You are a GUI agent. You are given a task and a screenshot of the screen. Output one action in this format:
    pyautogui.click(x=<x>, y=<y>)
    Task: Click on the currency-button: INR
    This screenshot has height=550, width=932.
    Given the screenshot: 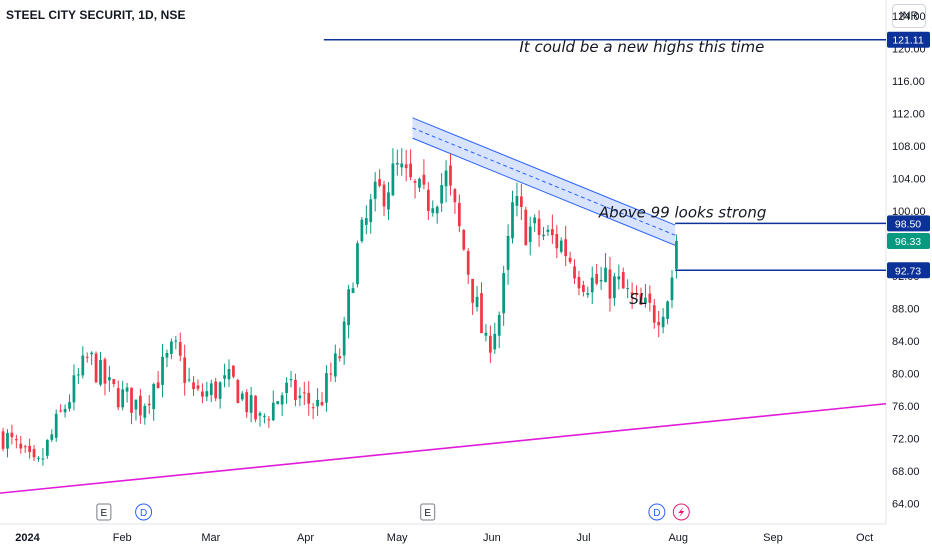 What is the action you would take?
    pyautogui.click(x=909, y=16)
    